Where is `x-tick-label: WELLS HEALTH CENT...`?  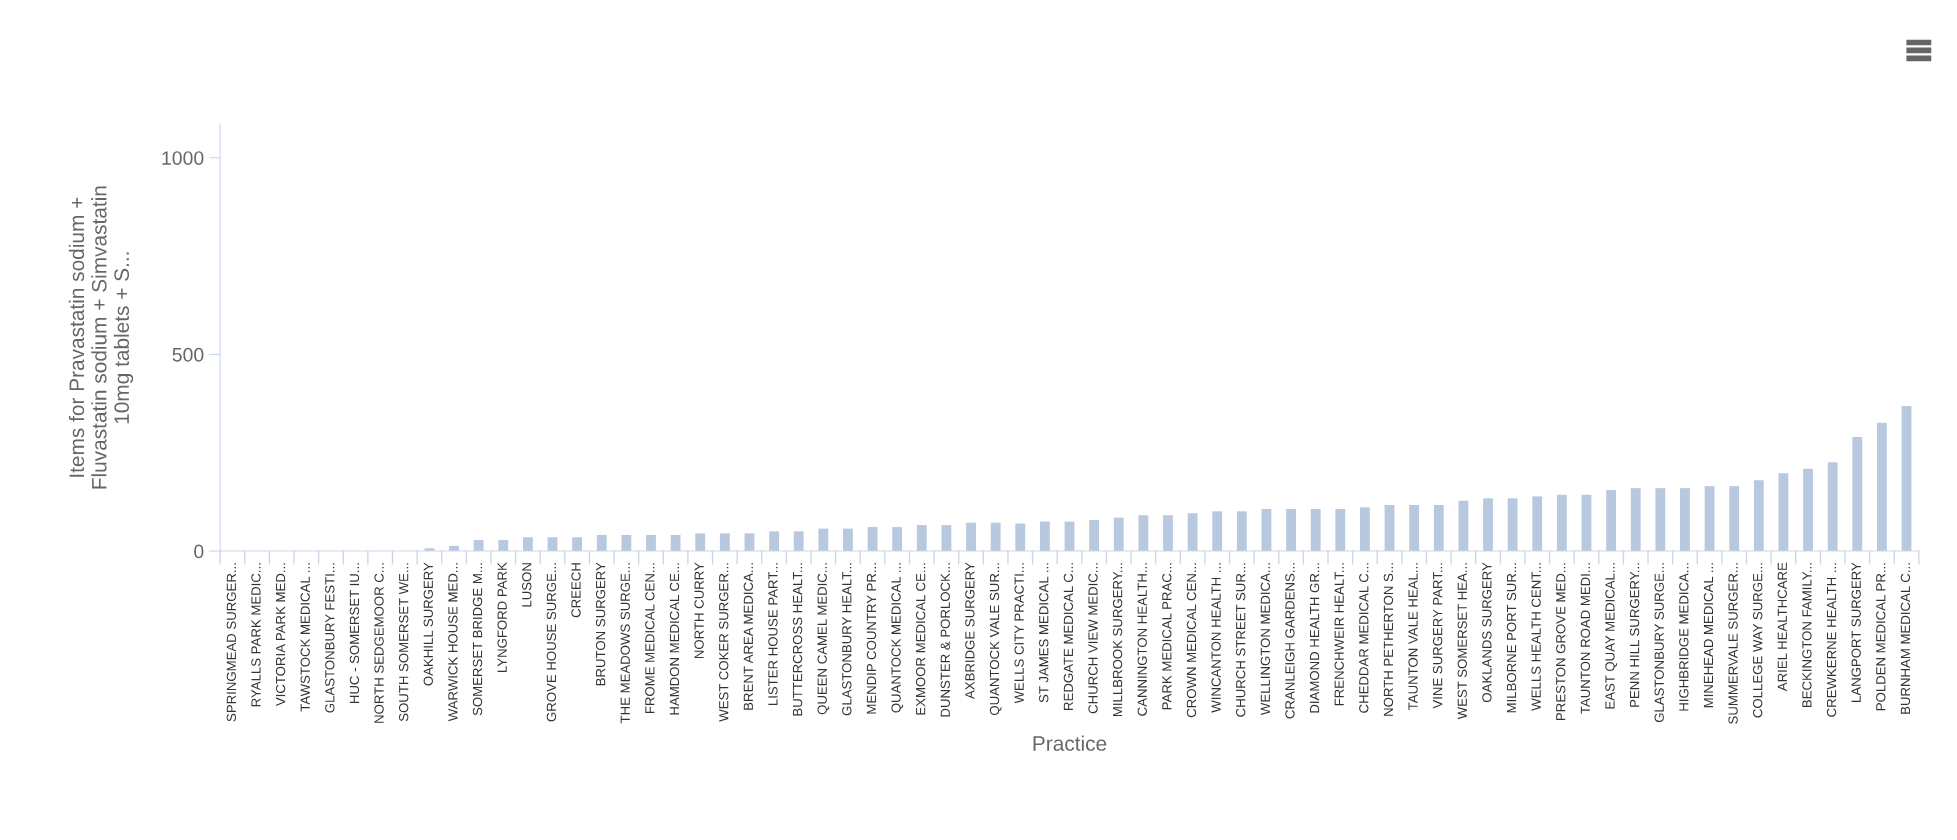
x-tick-label: WELLS HEALTH CENT... is located at coordinates (1536, 637).